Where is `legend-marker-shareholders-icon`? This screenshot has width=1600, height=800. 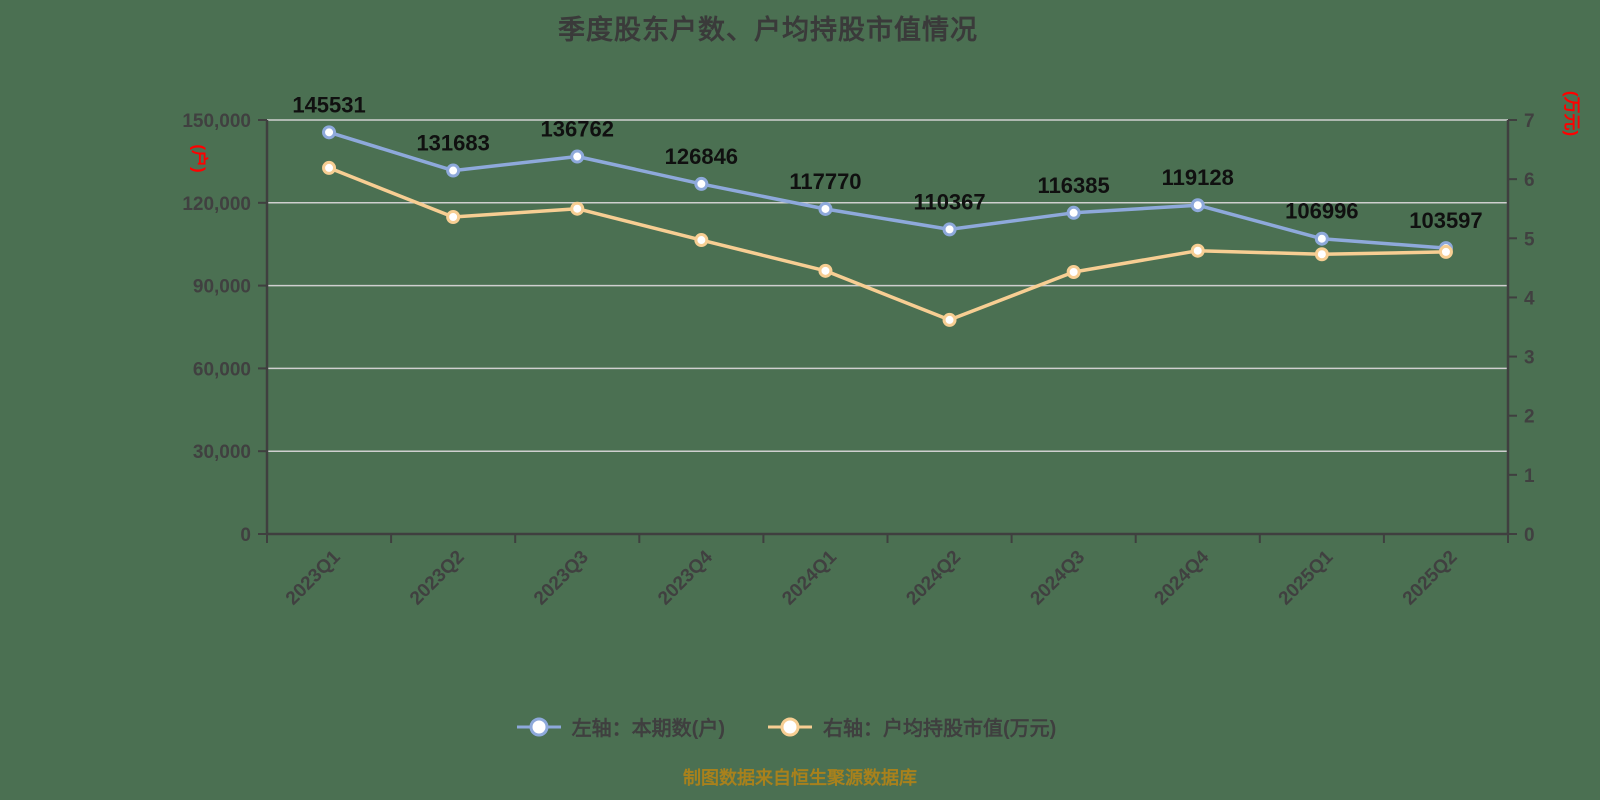 legend-marker-shareholders-icon is located at coordinates (538, 726).